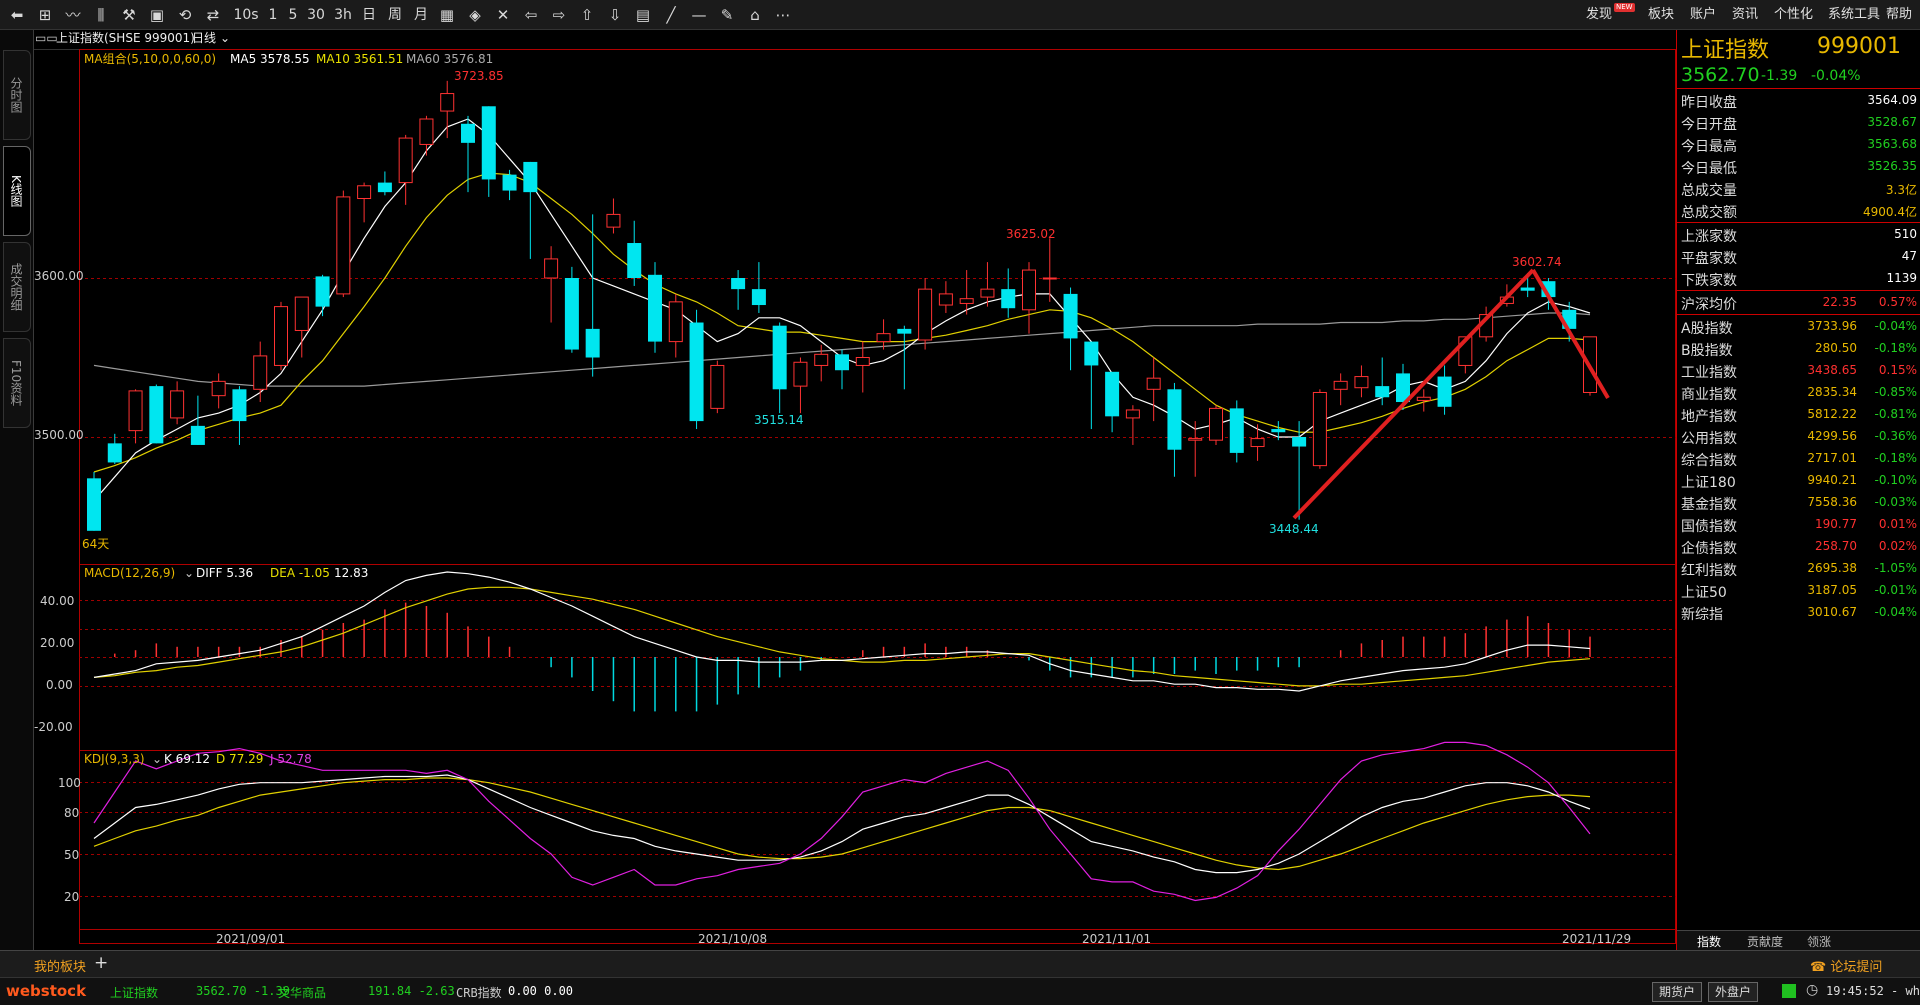 Image resolution: width=1920 pixels, height=1005 pixels. What do you see at coordinates (1798, 349) in the screenshot?
I see `index-row: B股指数 280.50 -0.18%` at bounding box center [1798, 349].